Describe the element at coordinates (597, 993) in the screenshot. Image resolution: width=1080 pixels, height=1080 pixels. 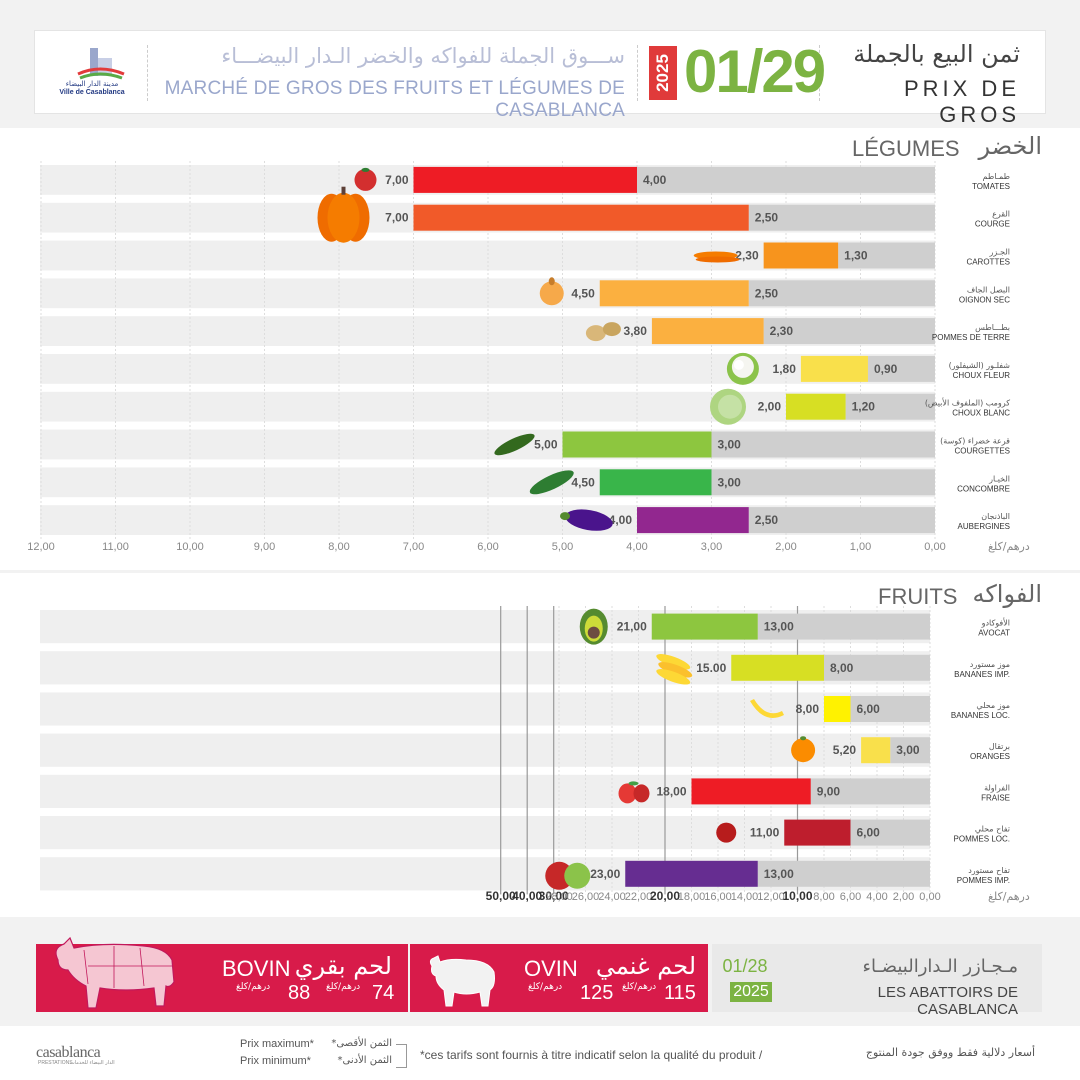
I see `ovin-price-min: 125` at that location.